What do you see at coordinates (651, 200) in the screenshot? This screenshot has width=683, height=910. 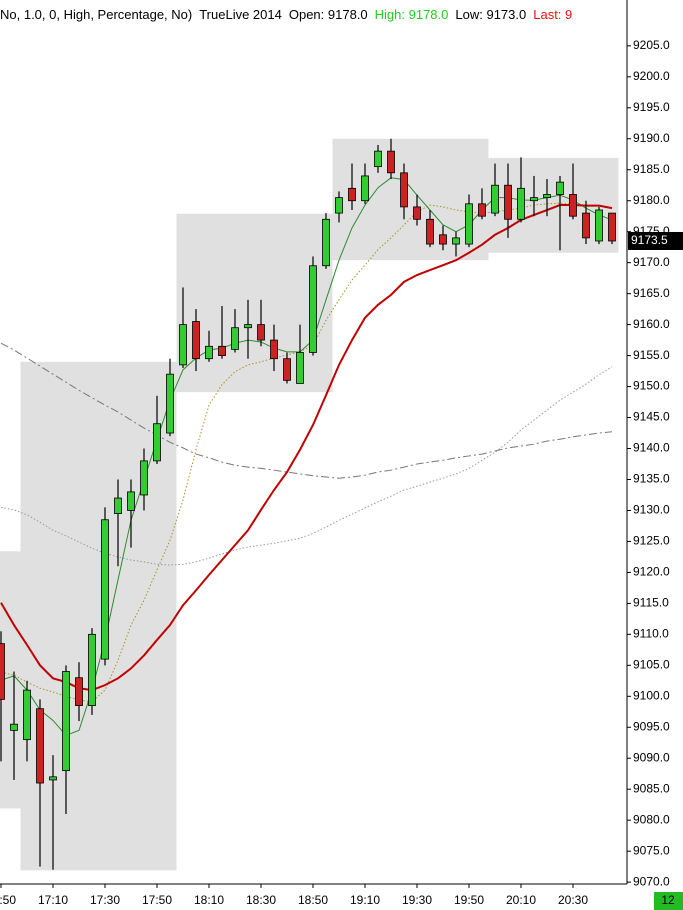 I see `y-tick-label: 9180.0` at bounding box center [651, 200].